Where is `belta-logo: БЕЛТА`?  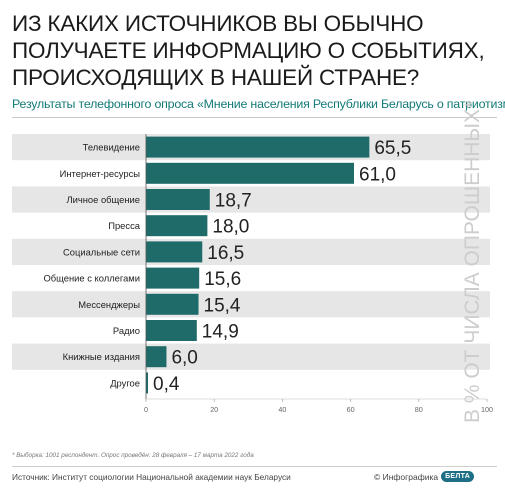 belta-logo: БЕЛТА is located at coordinates (458, 476).